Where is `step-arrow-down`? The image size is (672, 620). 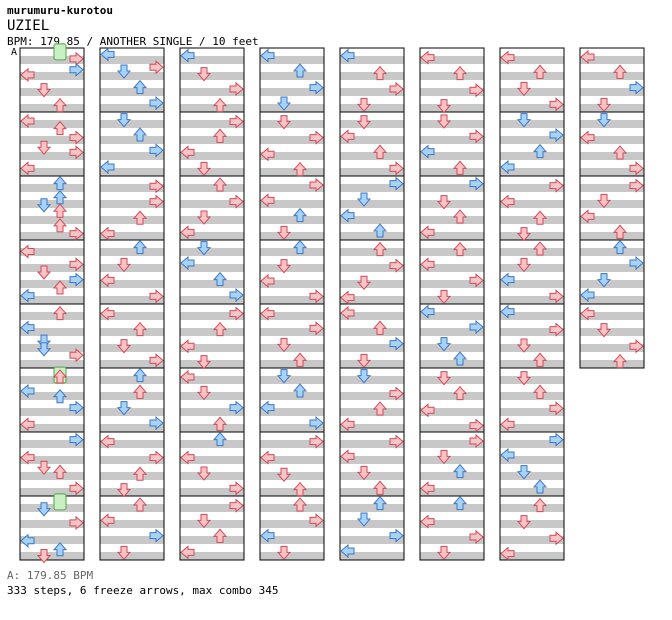 step-arrow-down is located at coordinates (44, 556).